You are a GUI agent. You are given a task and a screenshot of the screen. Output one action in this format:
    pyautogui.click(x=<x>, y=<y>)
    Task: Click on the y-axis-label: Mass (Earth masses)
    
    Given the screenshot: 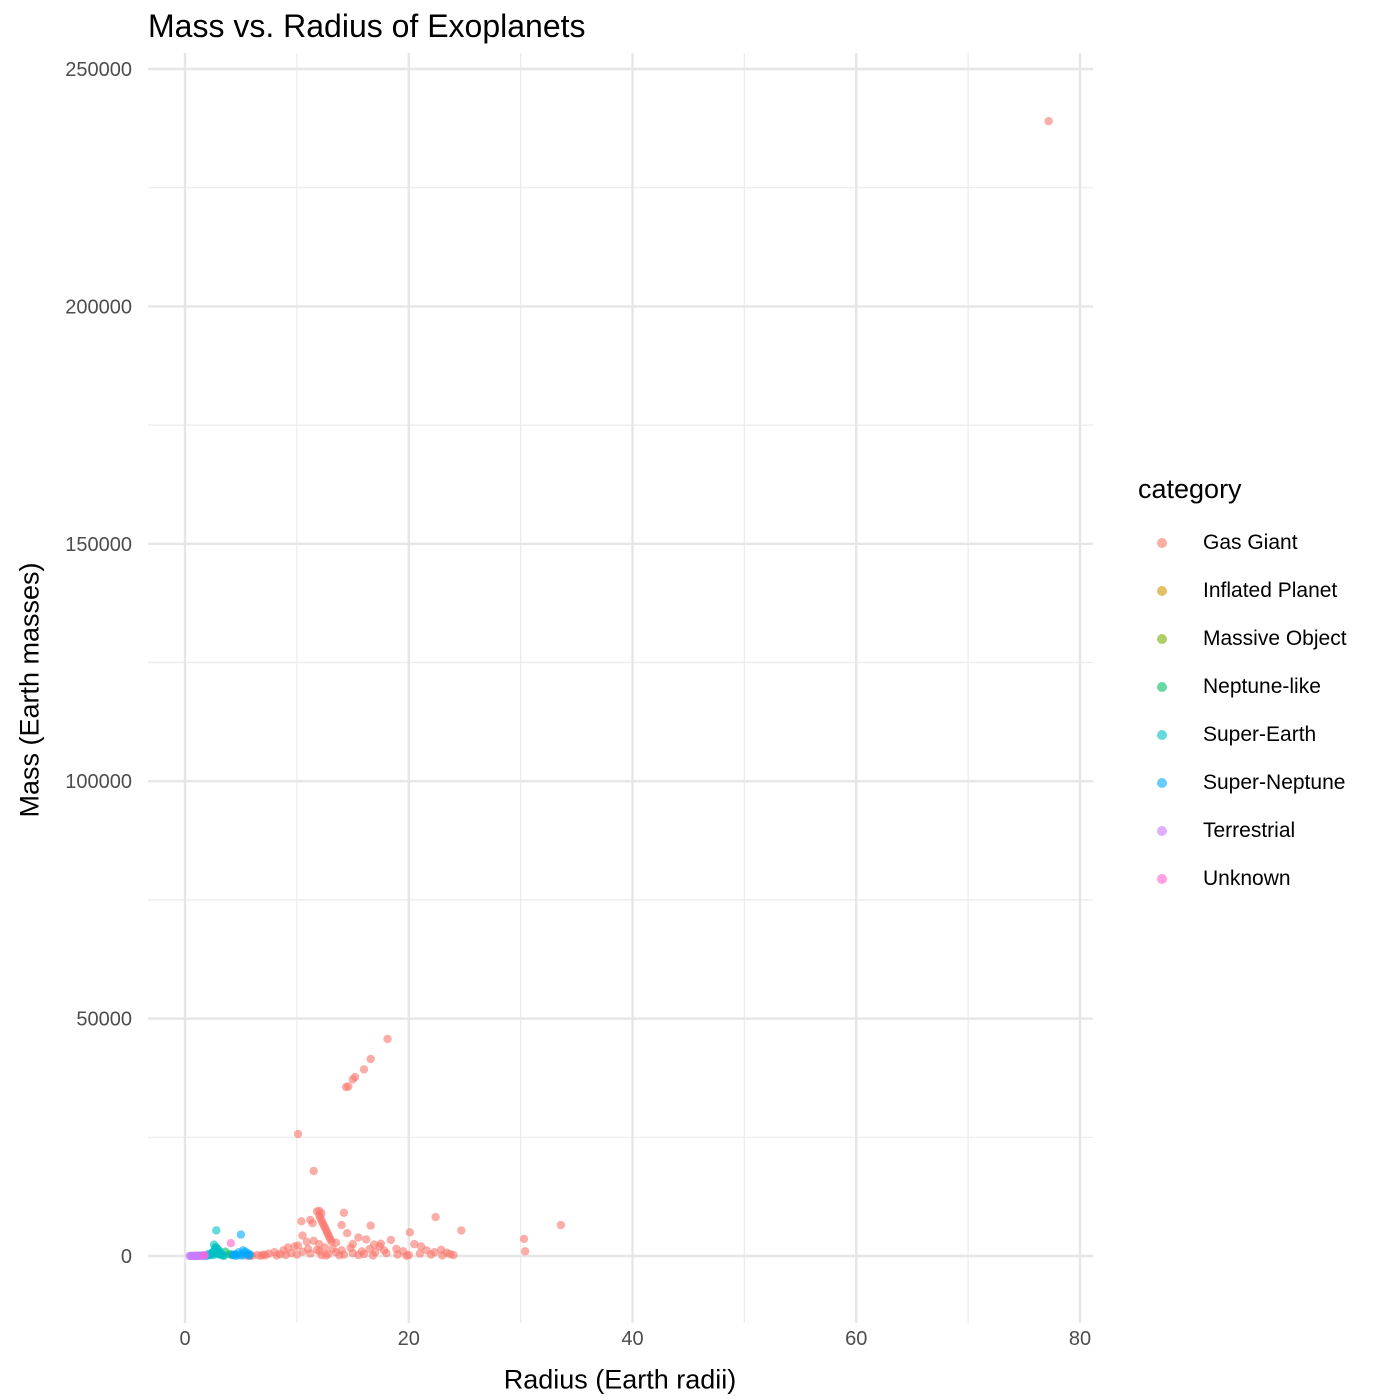 What is the action you would take?
    pyautogui.click(x=29, y=690)
    